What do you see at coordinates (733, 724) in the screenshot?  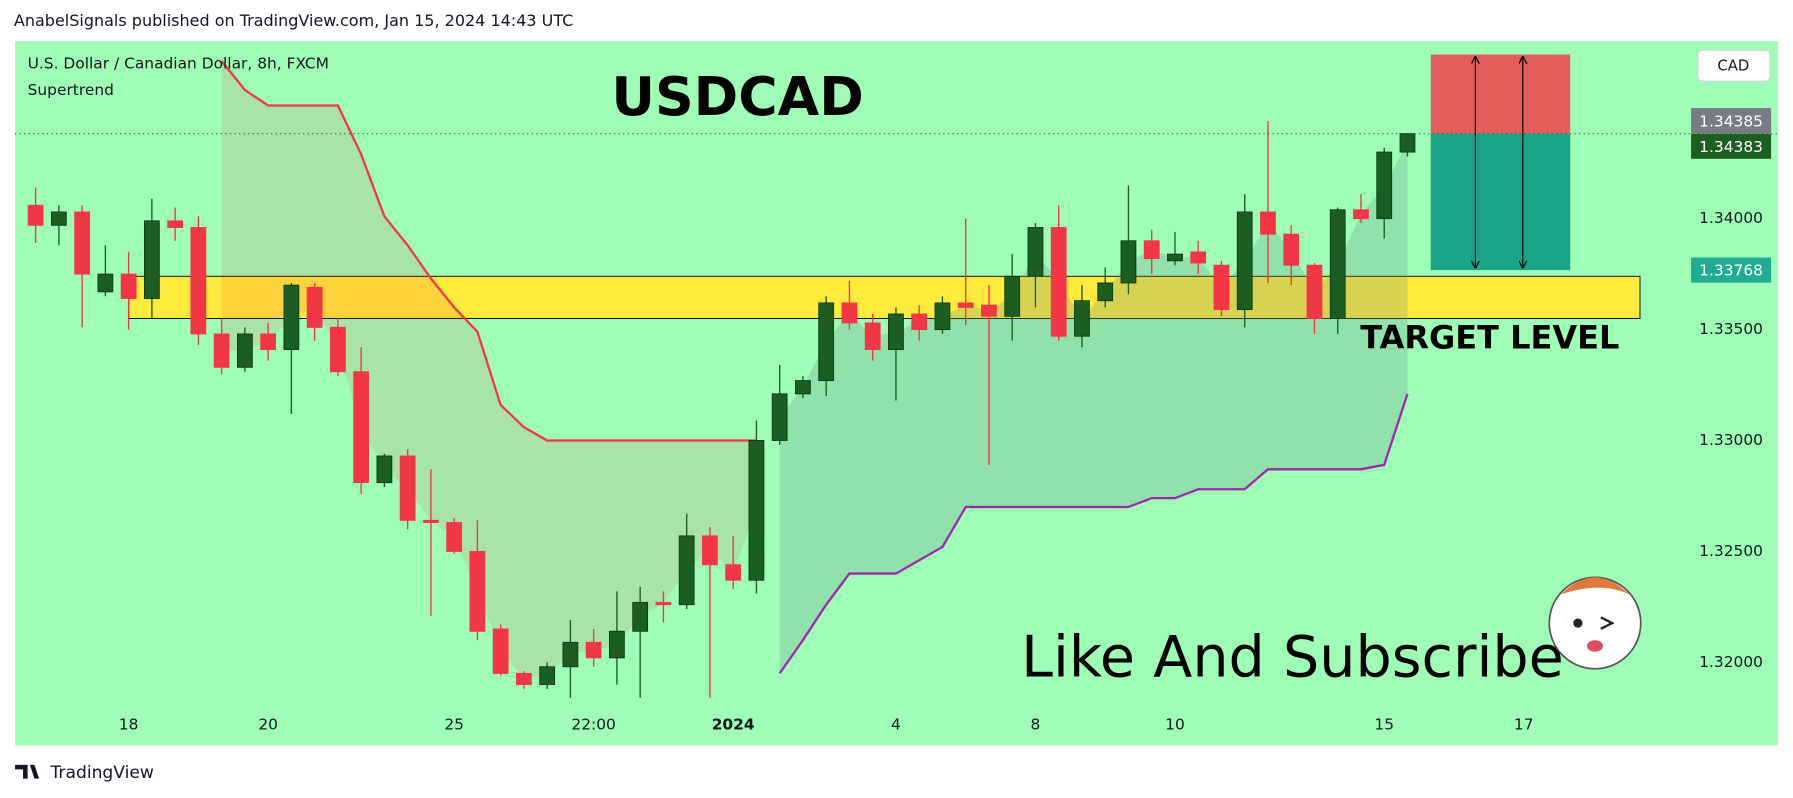 I see `x-tick-label: 2024` at bounding box center [733, 724].